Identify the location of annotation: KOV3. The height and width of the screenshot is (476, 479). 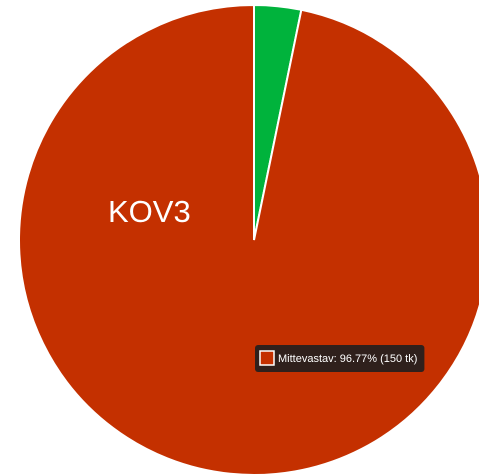
(149, 211).